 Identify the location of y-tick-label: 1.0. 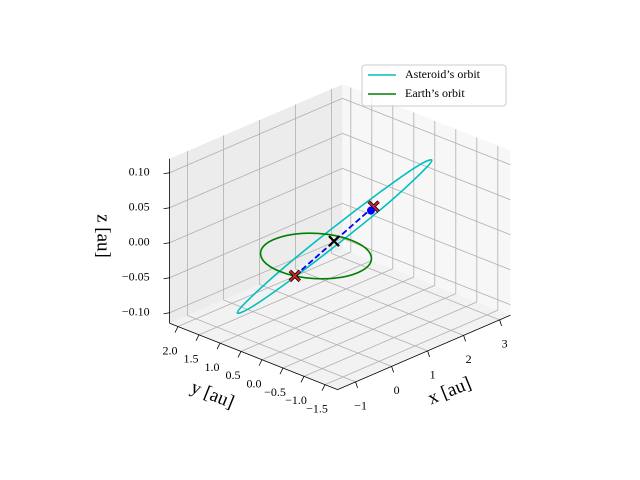
(212, 367).